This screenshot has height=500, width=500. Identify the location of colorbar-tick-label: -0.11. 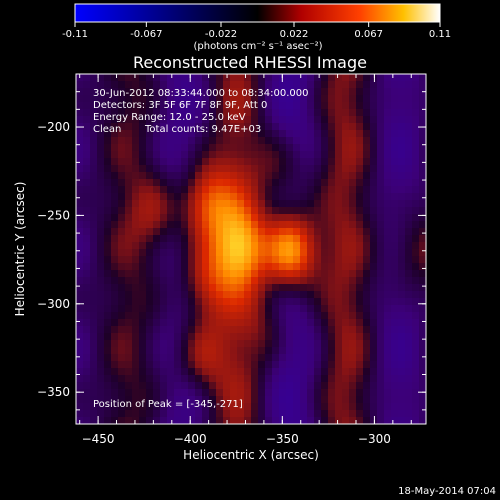
(75, 34).